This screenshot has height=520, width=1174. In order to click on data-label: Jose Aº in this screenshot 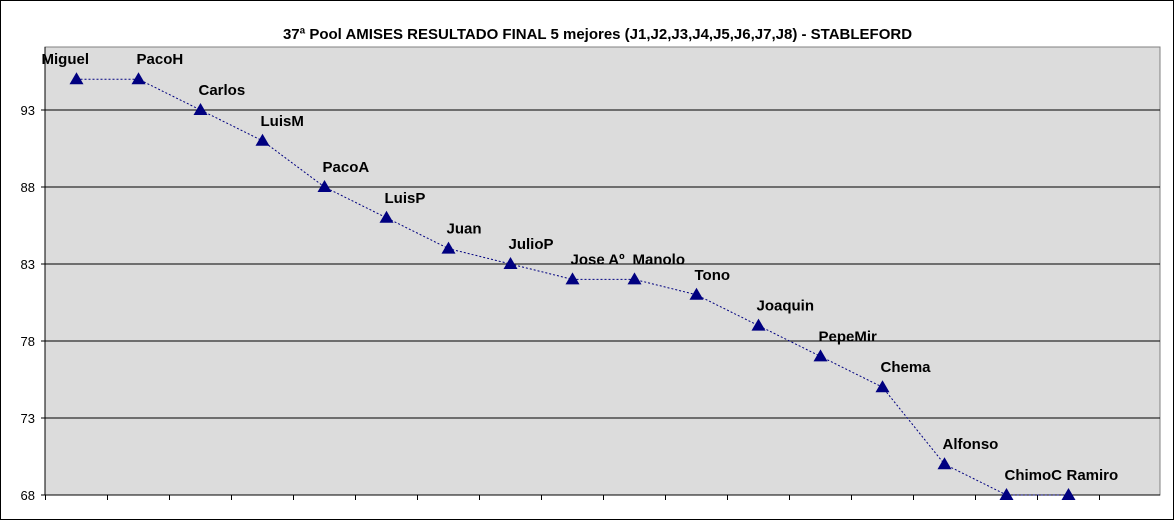, I will do `click(598, 259)`.